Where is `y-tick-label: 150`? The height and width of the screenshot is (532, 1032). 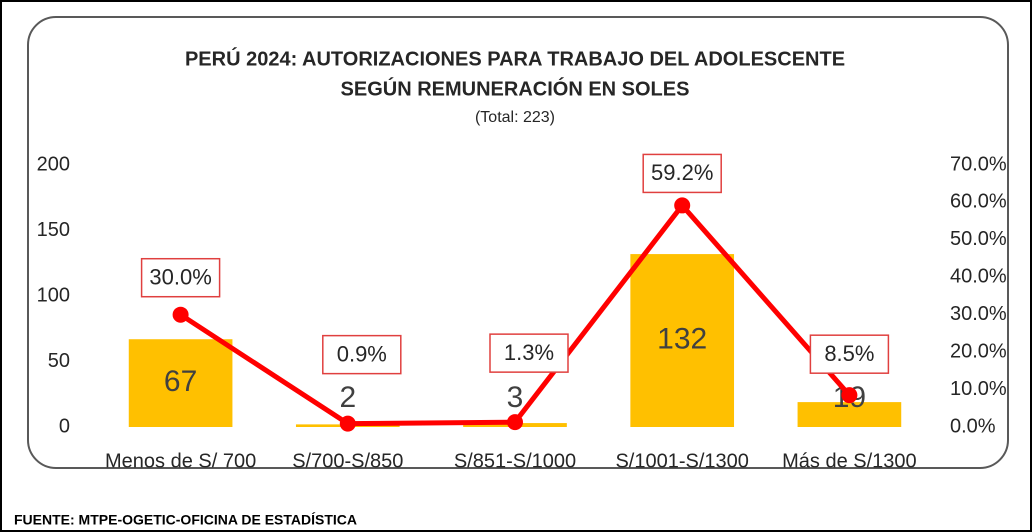
y-tick-label: 150 is located at coordinates (53, 230).